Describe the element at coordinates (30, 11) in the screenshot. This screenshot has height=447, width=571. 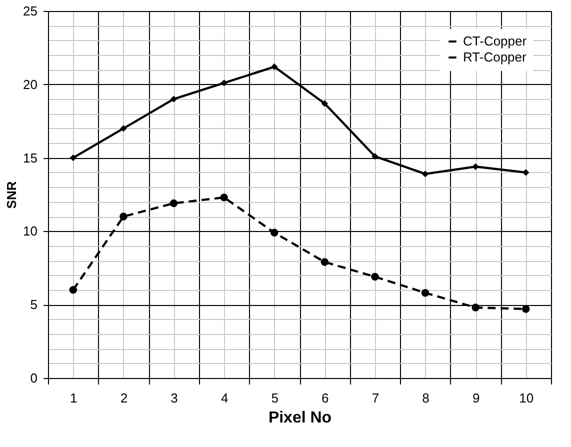
I see `y-tick-label: 25` at that location.